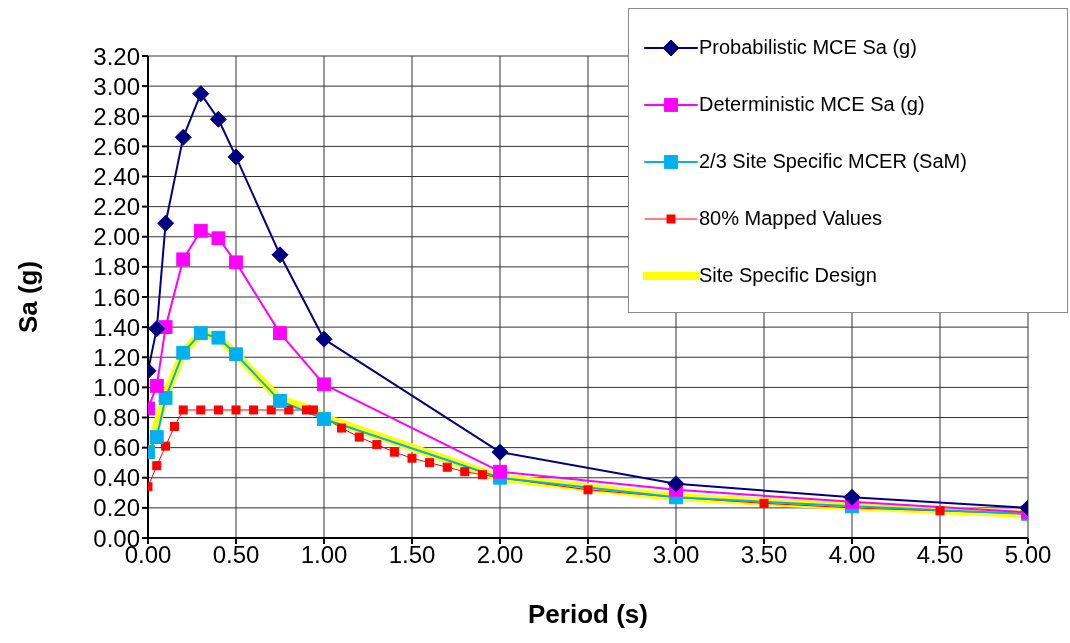  What do you see at coordinates (116, 207) in the screenshot?
I see `y-tick-label: 2.20` at bounding box center [116, 207].